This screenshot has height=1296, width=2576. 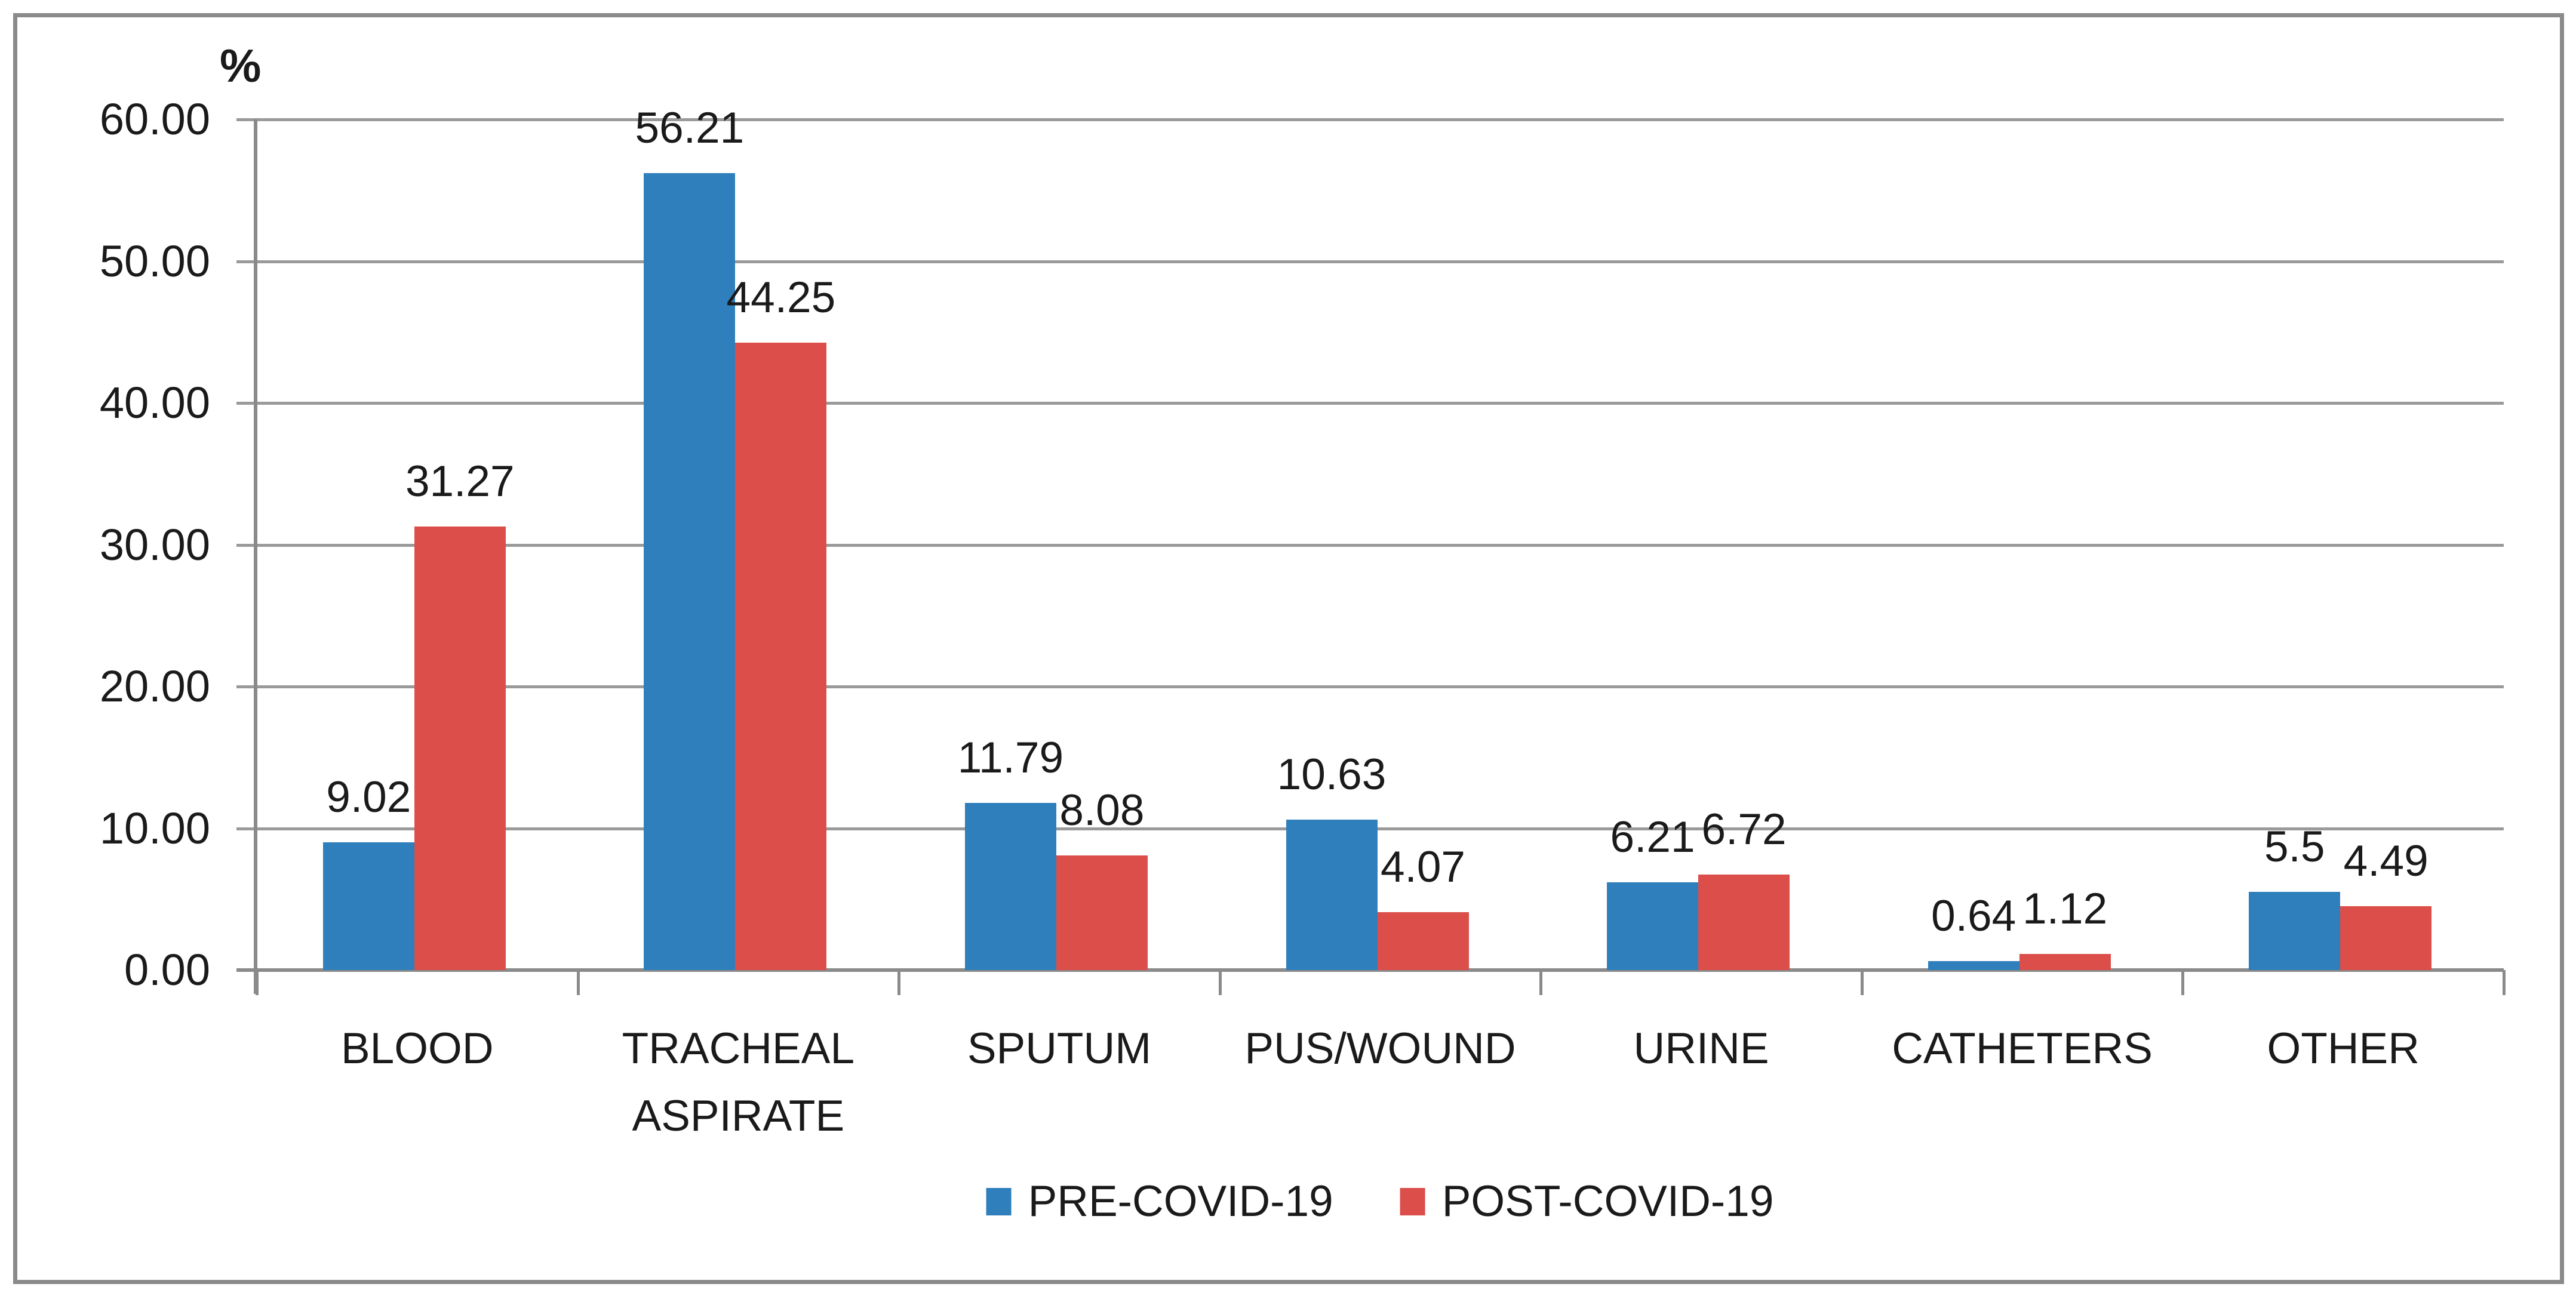 I want to click on y-tick-label: 40.00, so click(x=154, y=402).